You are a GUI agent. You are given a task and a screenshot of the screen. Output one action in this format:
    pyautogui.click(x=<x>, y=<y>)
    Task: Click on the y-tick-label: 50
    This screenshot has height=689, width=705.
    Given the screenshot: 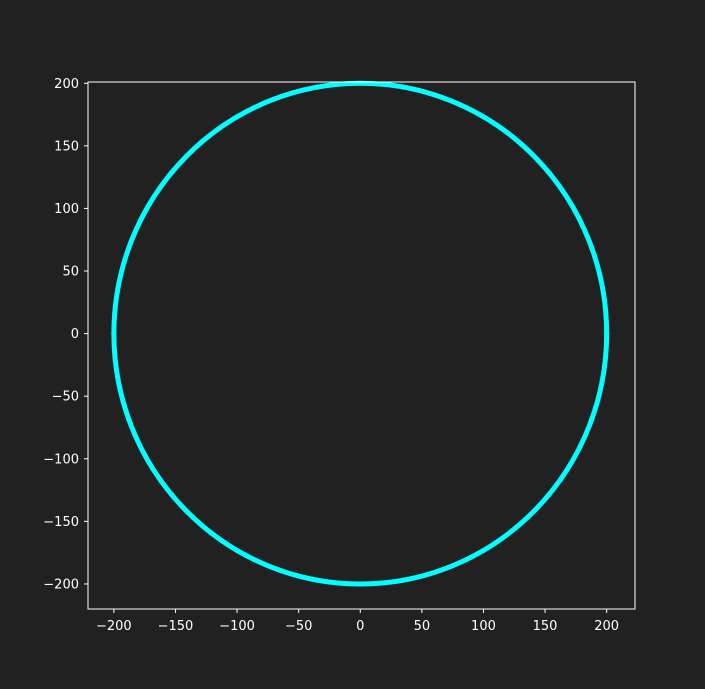 What is the action you would take?
    pyautogui.click(x=70, y=272)
    